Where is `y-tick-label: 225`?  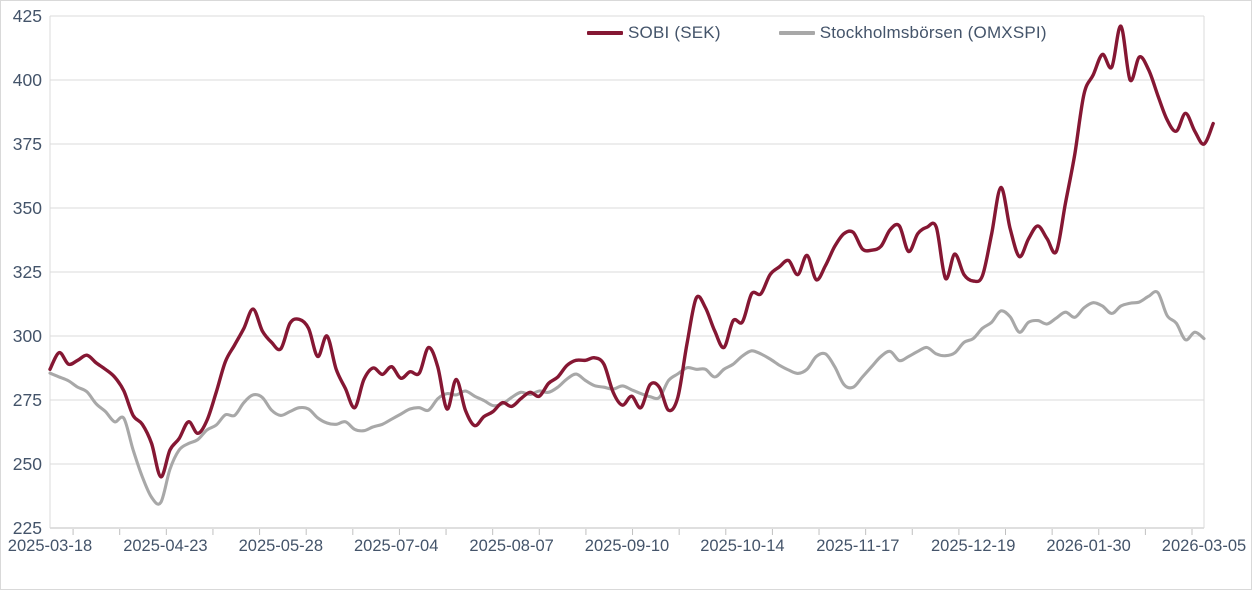 y-tick-label: 225 is located at coordinates (27, 528).